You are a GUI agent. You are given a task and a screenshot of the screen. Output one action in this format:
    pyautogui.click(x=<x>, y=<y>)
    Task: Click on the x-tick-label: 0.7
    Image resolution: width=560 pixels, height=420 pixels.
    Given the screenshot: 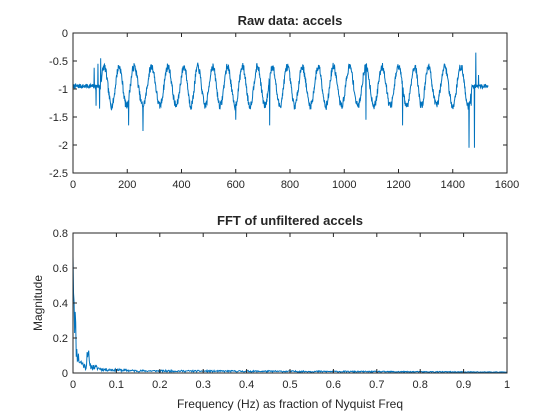 What is the action you would take?
    pyautogui.click(x=376, y=385)
    